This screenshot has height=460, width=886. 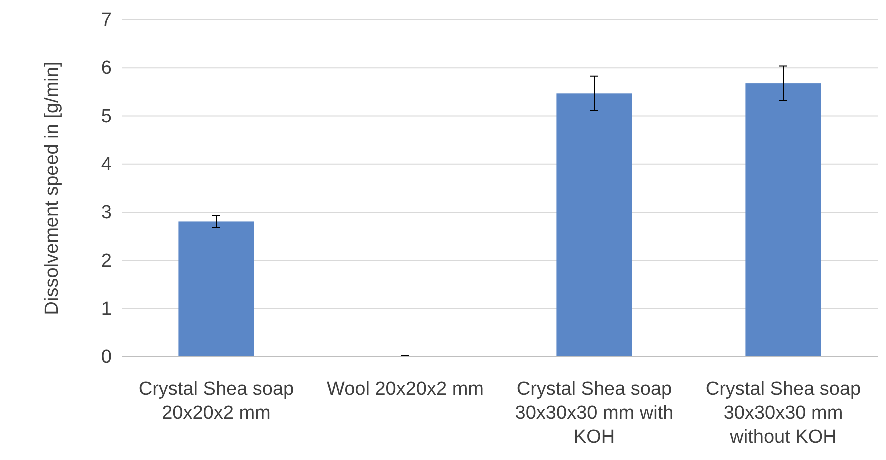 What do you see at coordinates (106, 165) in the screenshot?
I see `y-tick-label: 4` at bounding box center [106, 165].